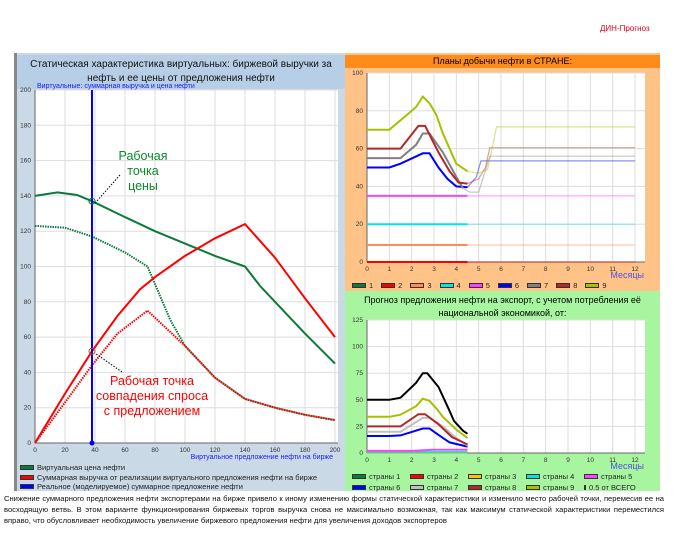 This screenshot has height=540, width=680. I want to click on legend-item: страны 6, so click(377, 487).